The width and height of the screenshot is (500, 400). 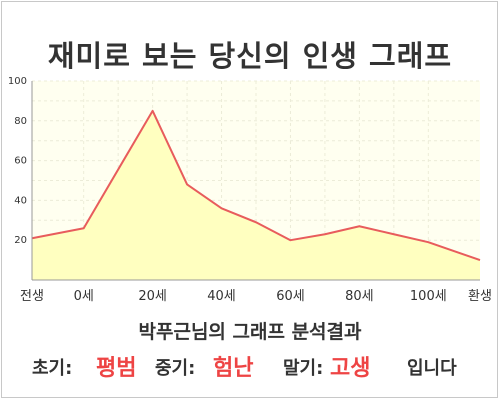 I want to click on early-value: 평범, so click(x=116, y=368).